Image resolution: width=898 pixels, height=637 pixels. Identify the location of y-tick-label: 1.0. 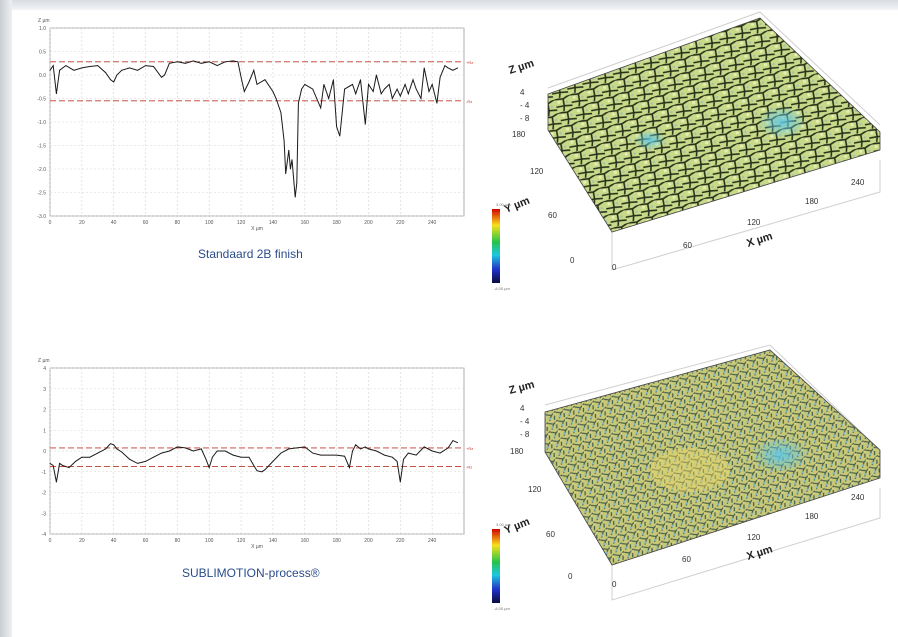
(42, 29).